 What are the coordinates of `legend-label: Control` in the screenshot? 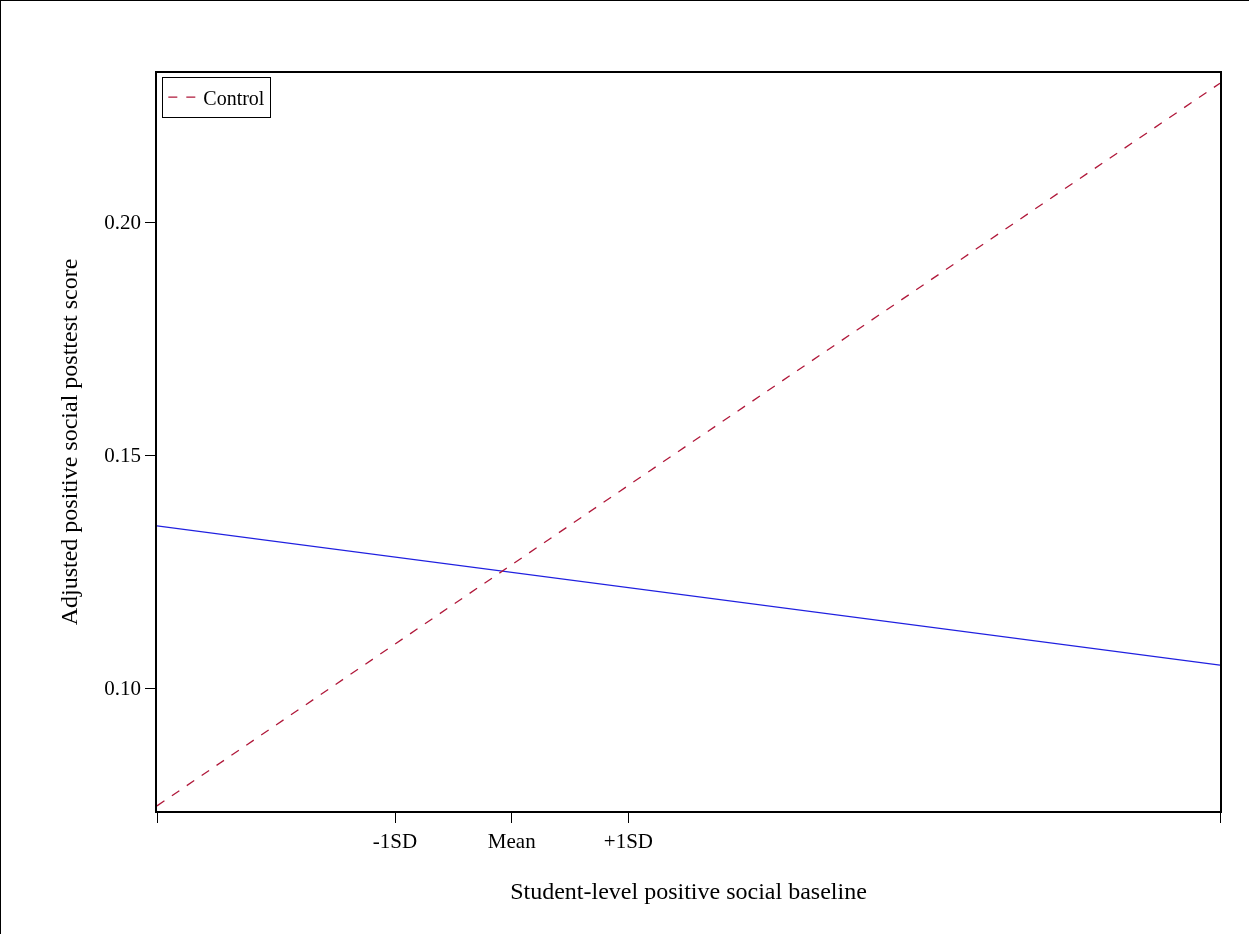 It's located at (234, 97).